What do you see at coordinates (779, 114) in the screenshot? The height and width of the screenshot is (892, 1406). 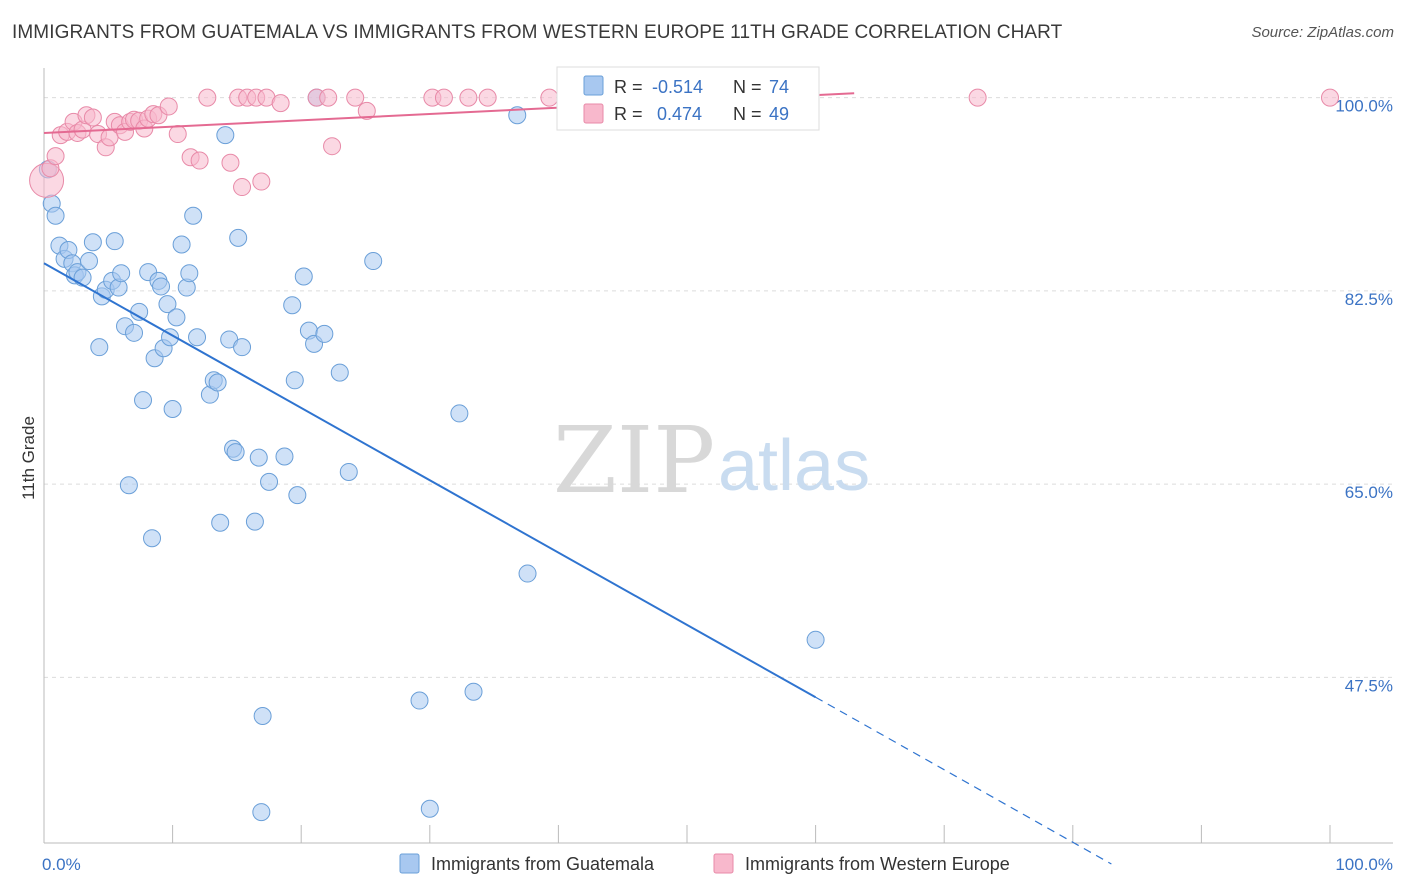 I see `stats-n-value-western-europe: 49` at bounding box center [779, 114].